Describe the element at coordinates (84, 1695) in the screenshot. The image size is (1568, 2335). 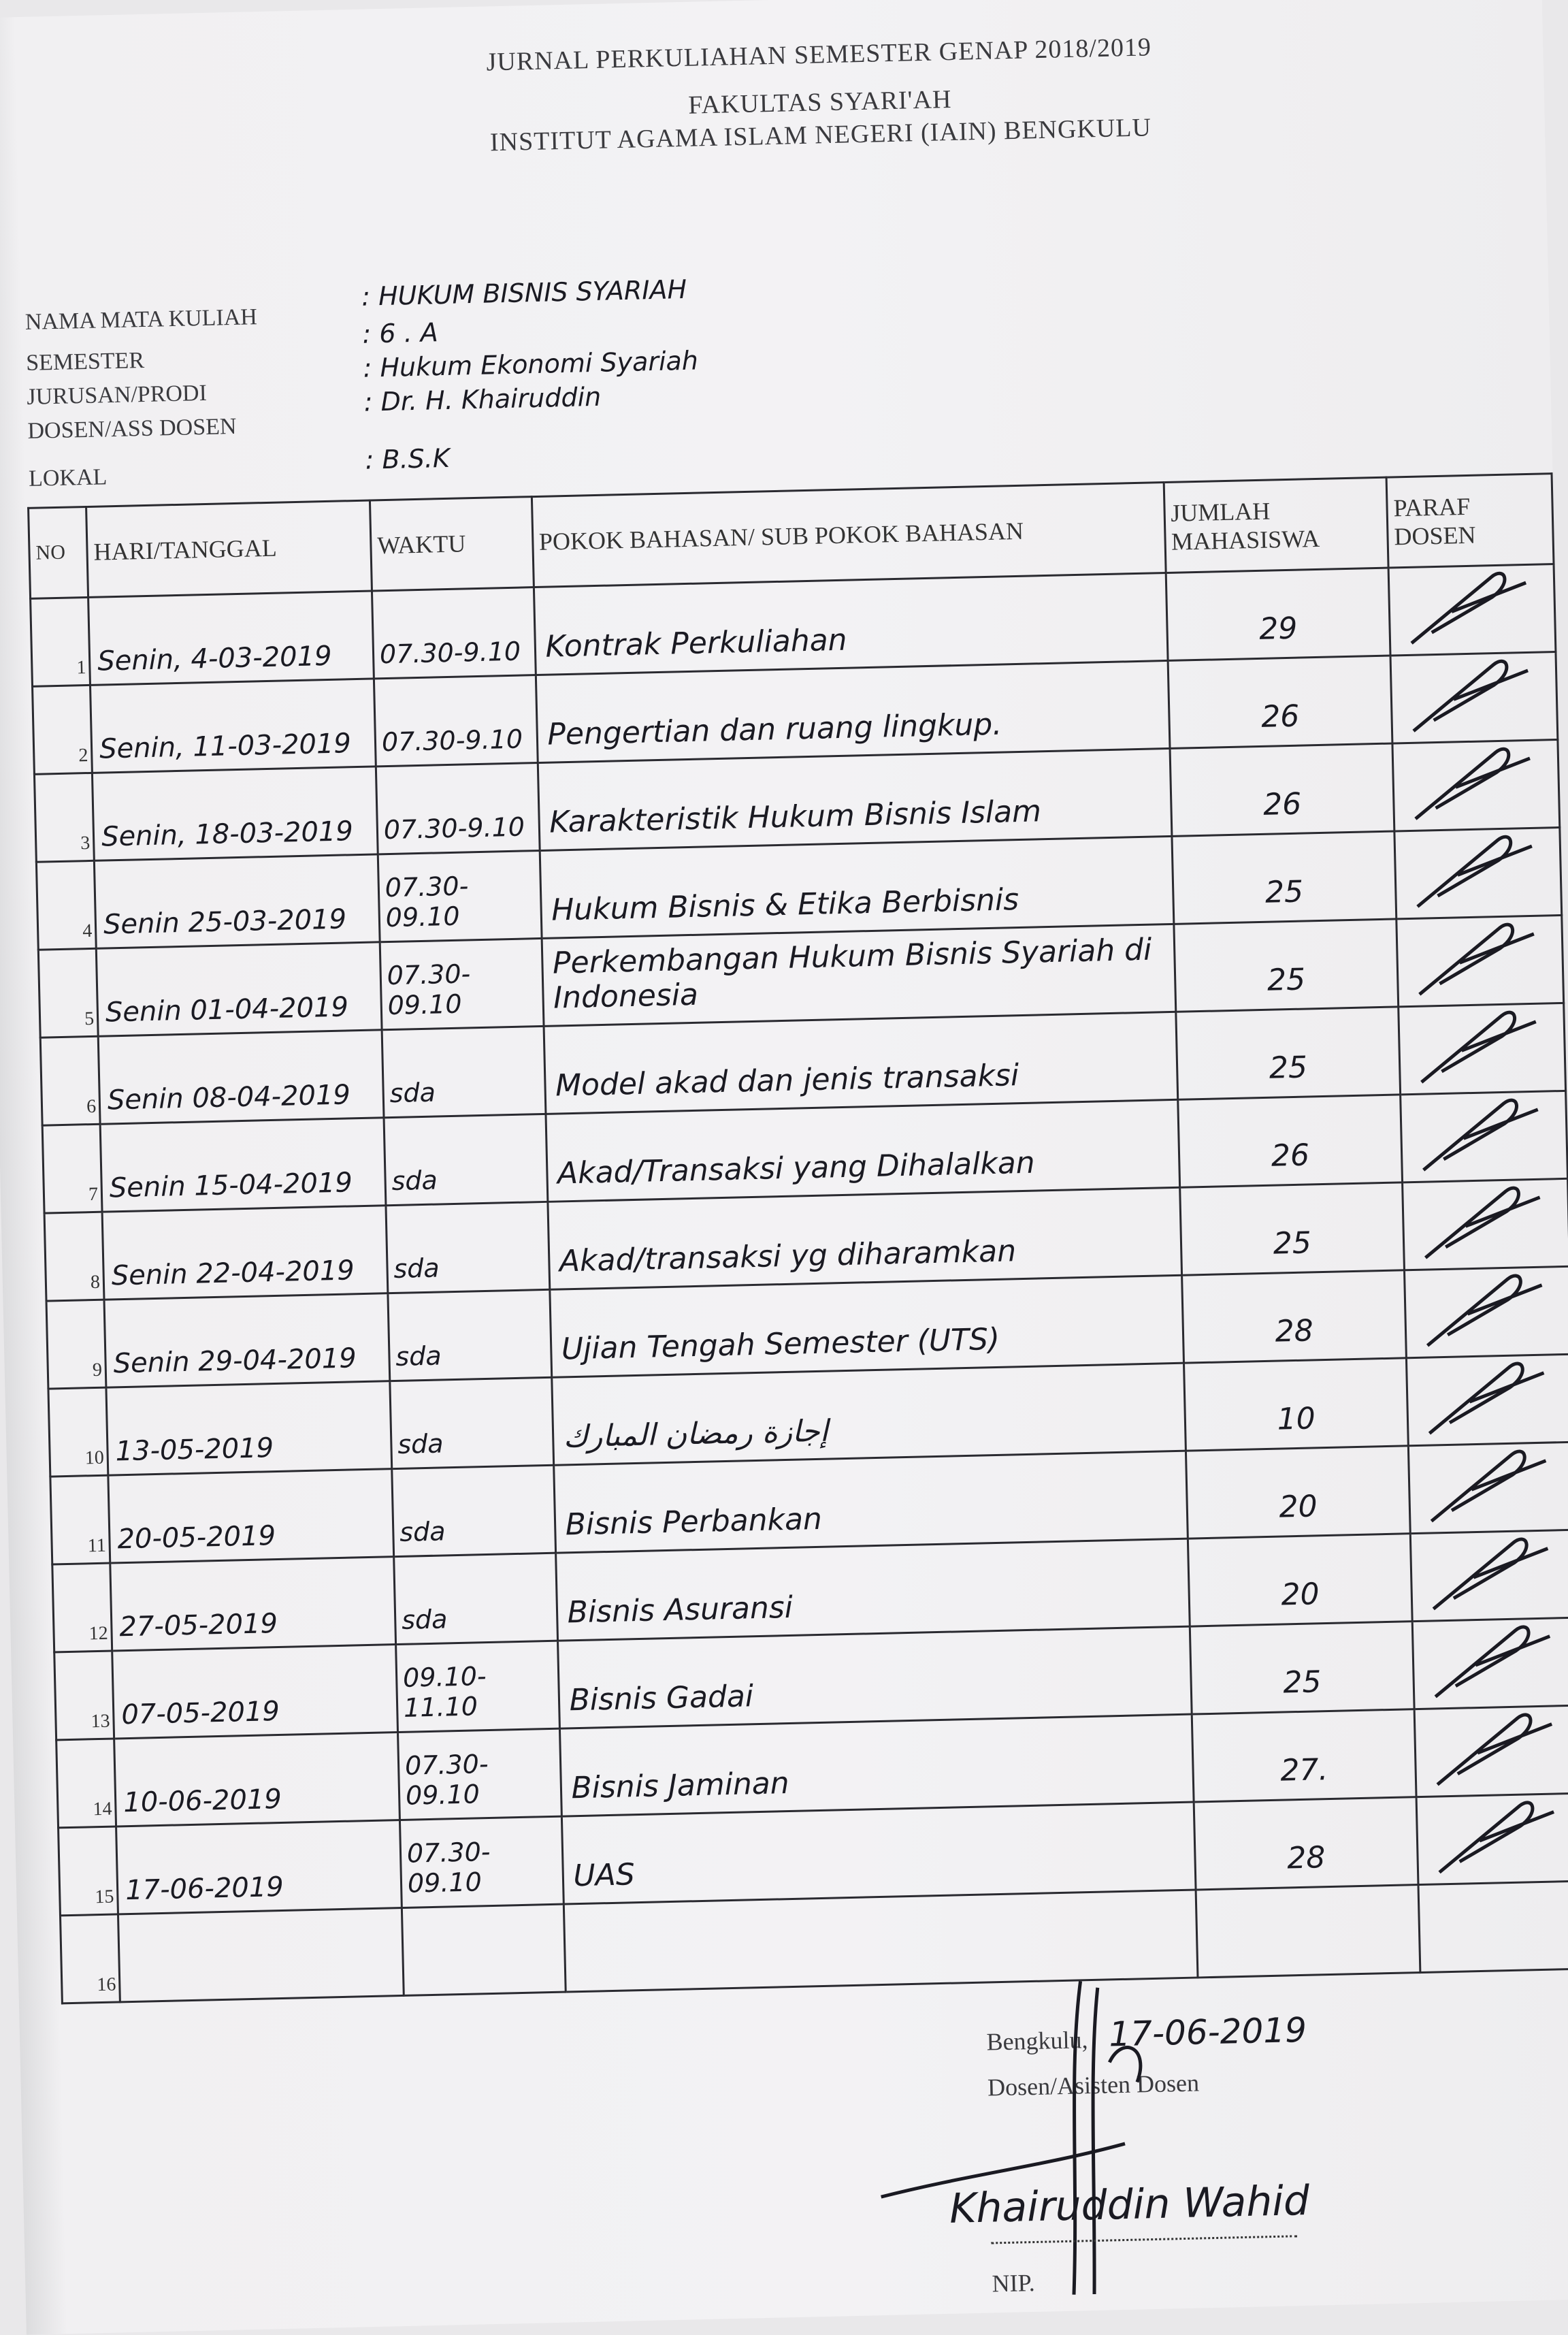
I see `row-number: 13` at that location.